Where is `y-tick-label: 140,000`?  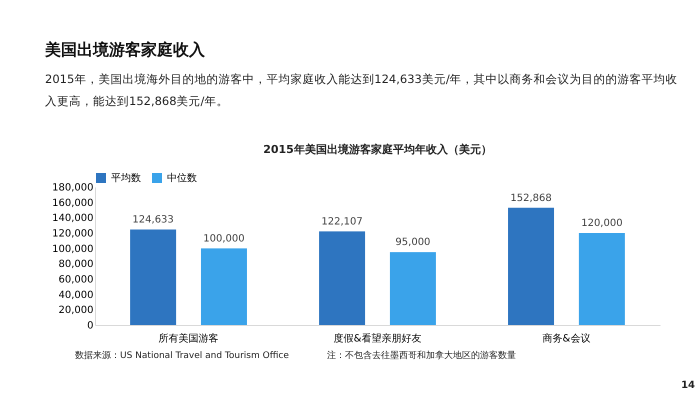 y-tick-label: 140,000 is located at coordinates (73, 218).